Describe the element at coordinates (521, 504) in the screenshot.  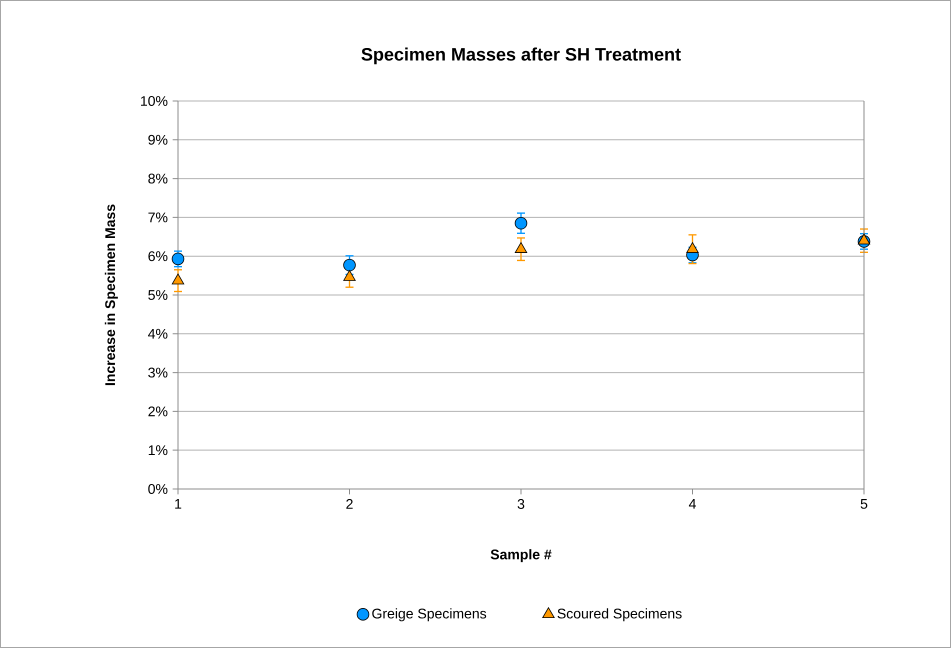
I see `x-tick-label: 3` at that location.